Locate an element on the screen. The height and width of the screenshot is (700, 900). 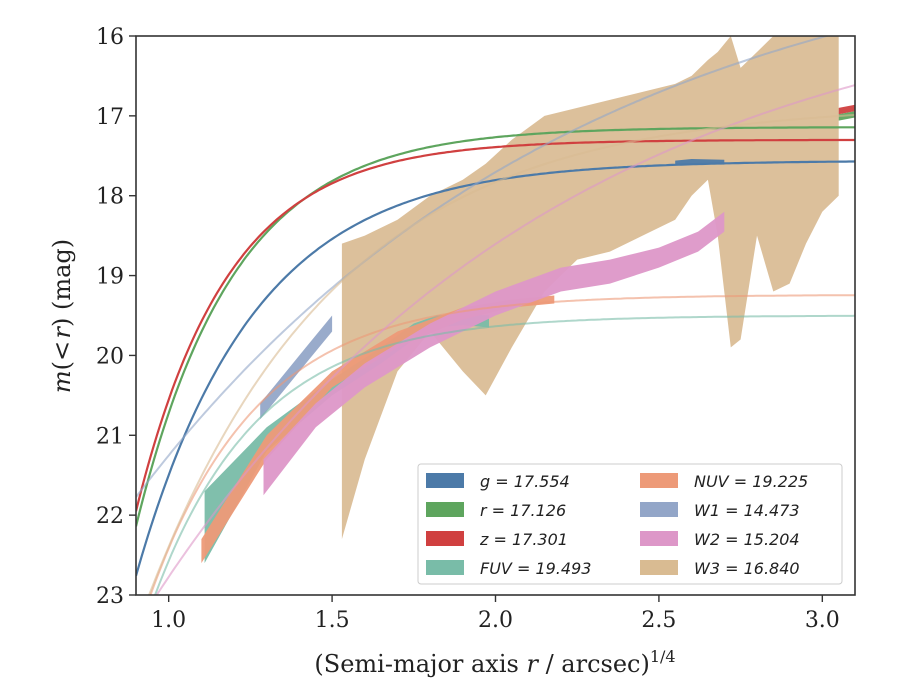
band-fuv is located at coordinates (346, 438).